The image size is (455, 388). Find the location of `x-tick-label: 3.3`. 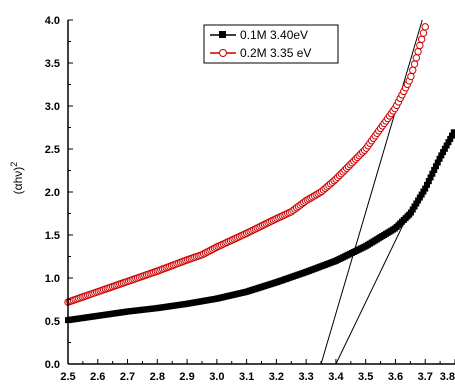

x-tick-label: 3.3 is located at coordinates (306, 377).